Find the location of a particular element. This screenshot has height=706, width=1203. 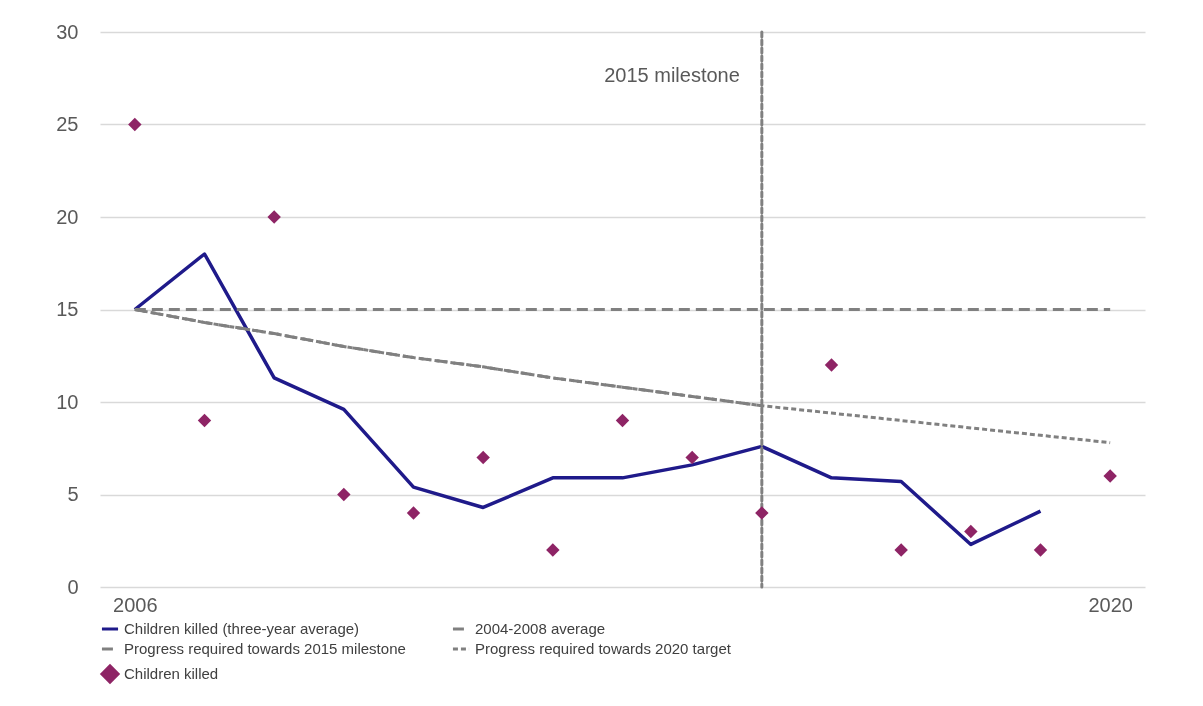

legend-label: Children killed is located at coordinates (171, 673).